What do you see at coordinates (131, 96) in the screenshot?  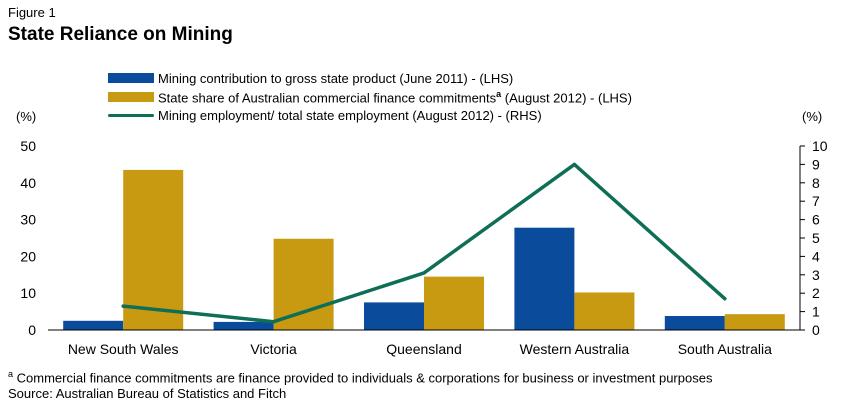 I see `legend-swatch-finance-share` at bounding box center [131, 96].